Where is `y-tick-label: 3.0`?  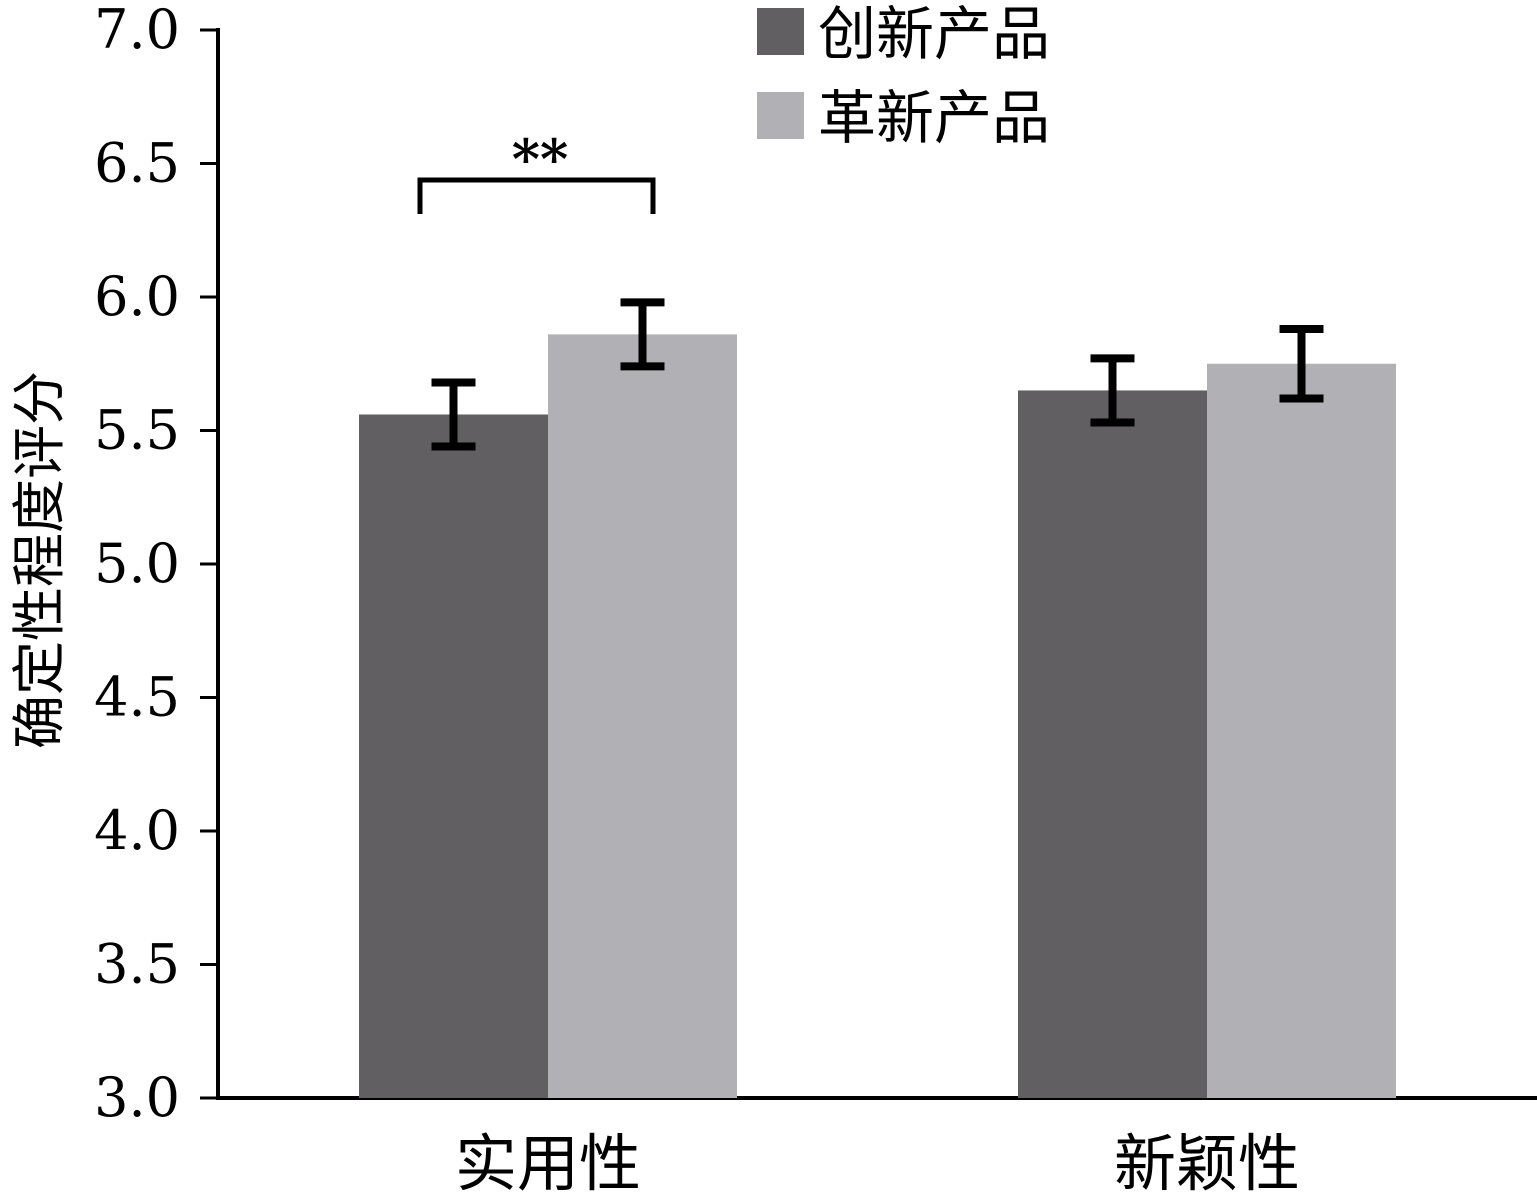 y-tick-label: 3.0 is located at coordinates (137, 1097).